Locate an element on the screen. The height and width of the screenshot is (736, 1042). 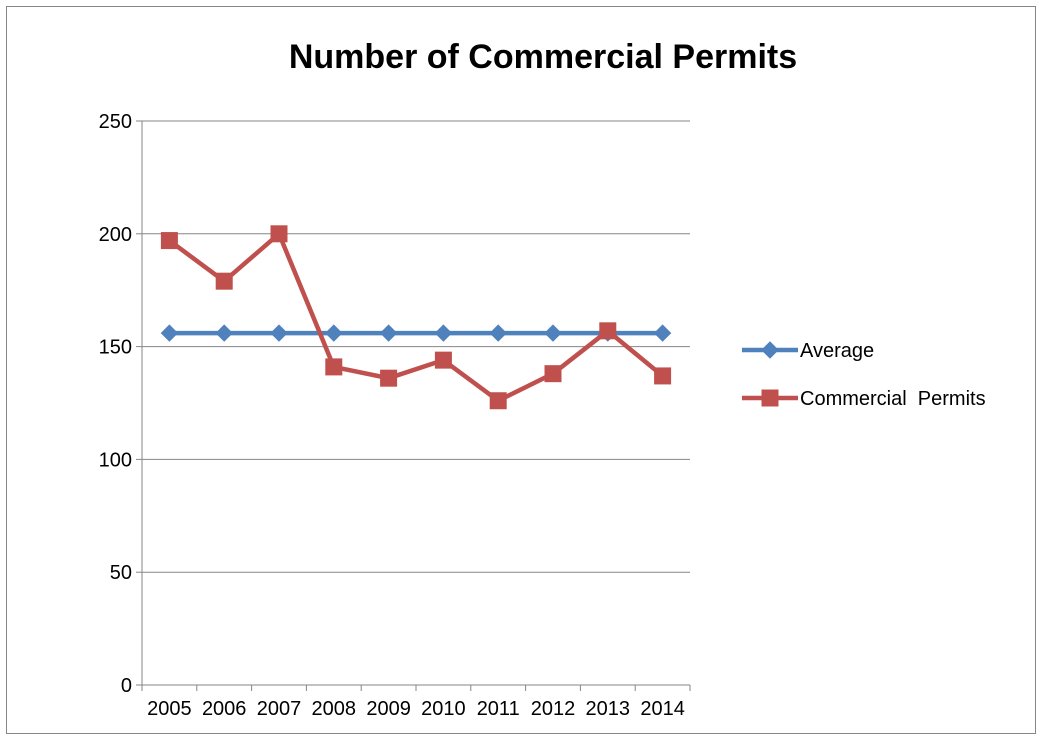
x-tick-label: 2012 is located at coordinates (553, 709).